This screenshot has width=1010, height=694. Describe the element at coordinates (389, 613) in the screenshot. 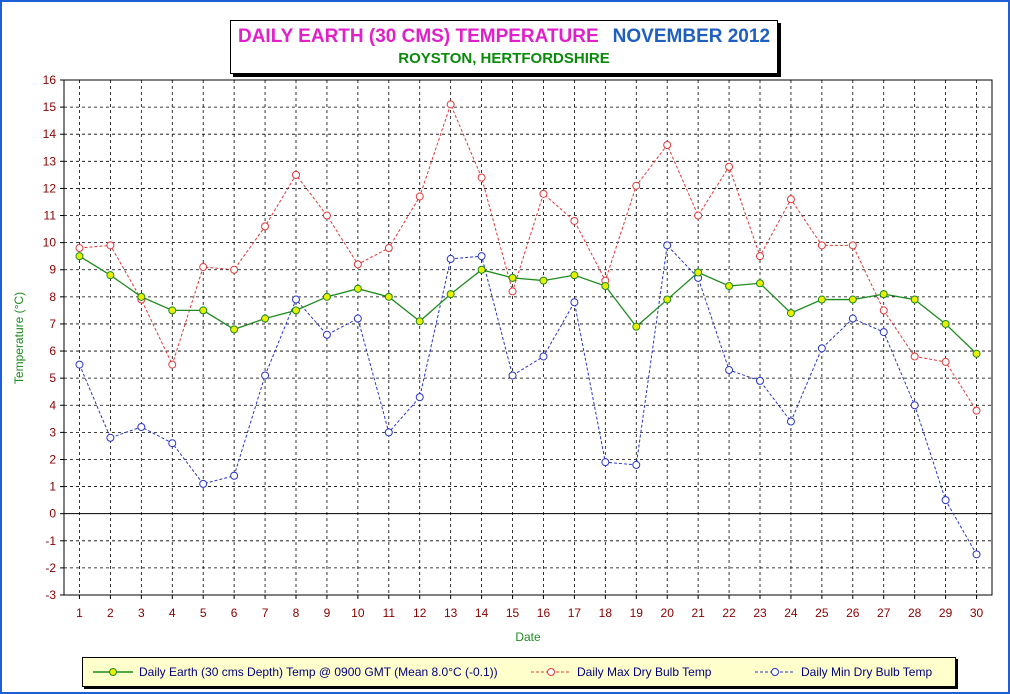

I see `x-tick-label: 11` at that location.